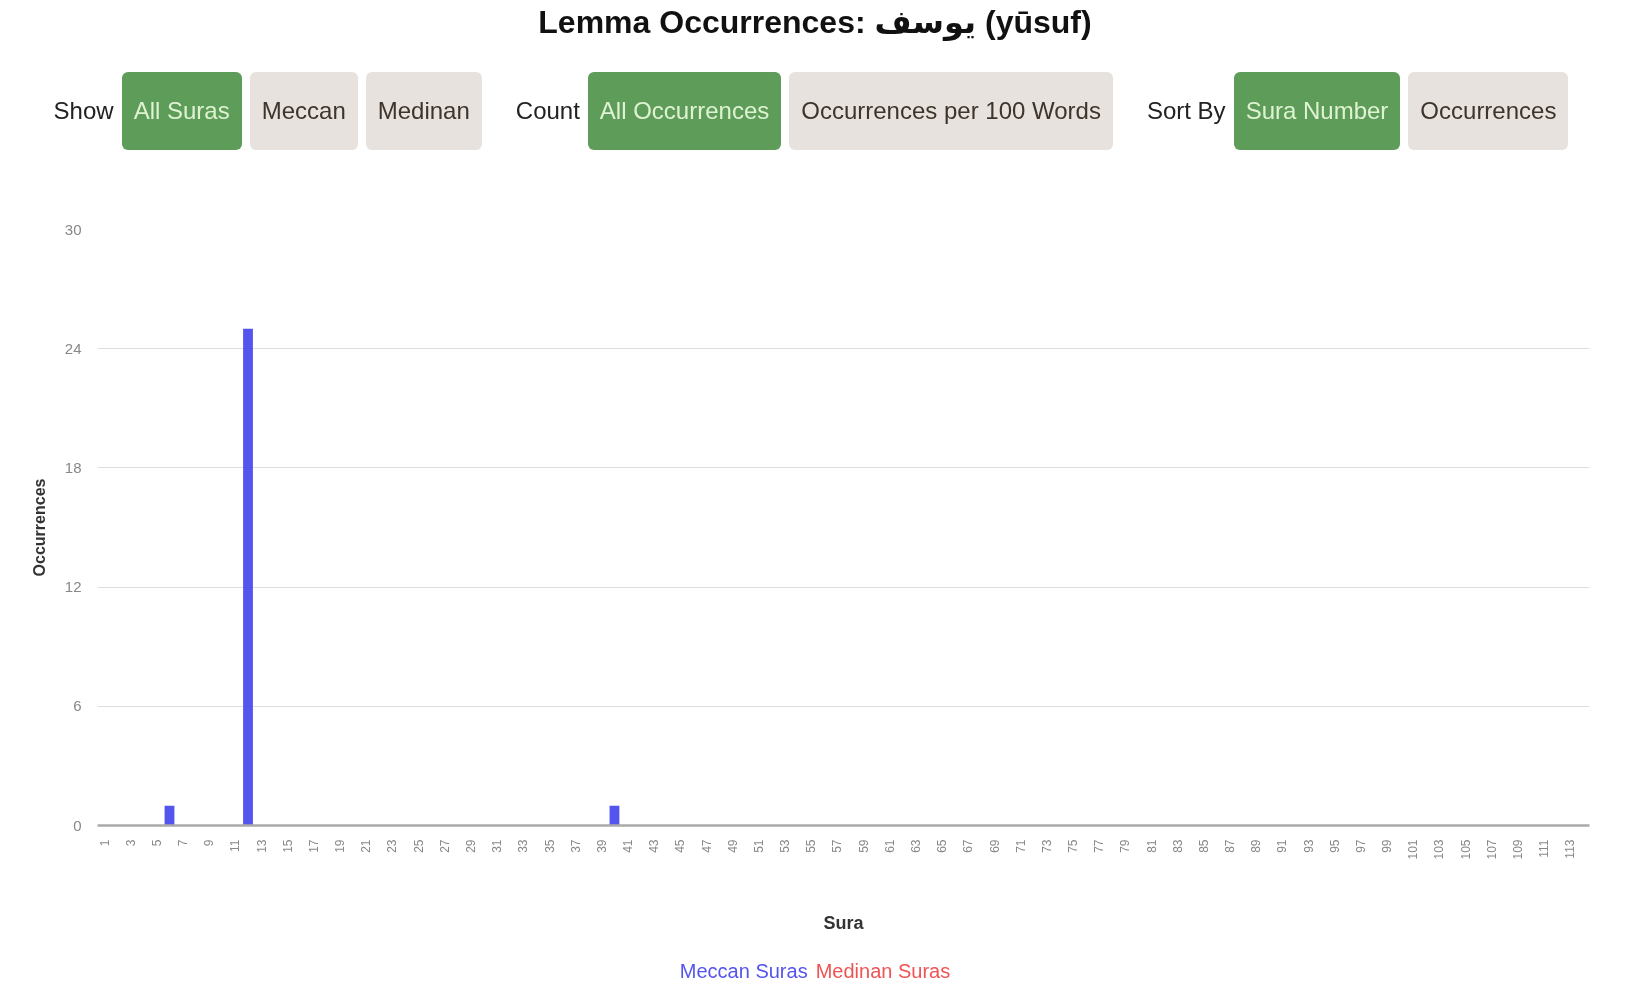  Describe the element at coordinates (706, 846) in the screenshot. I see `x-tick-label: 47` at that location.